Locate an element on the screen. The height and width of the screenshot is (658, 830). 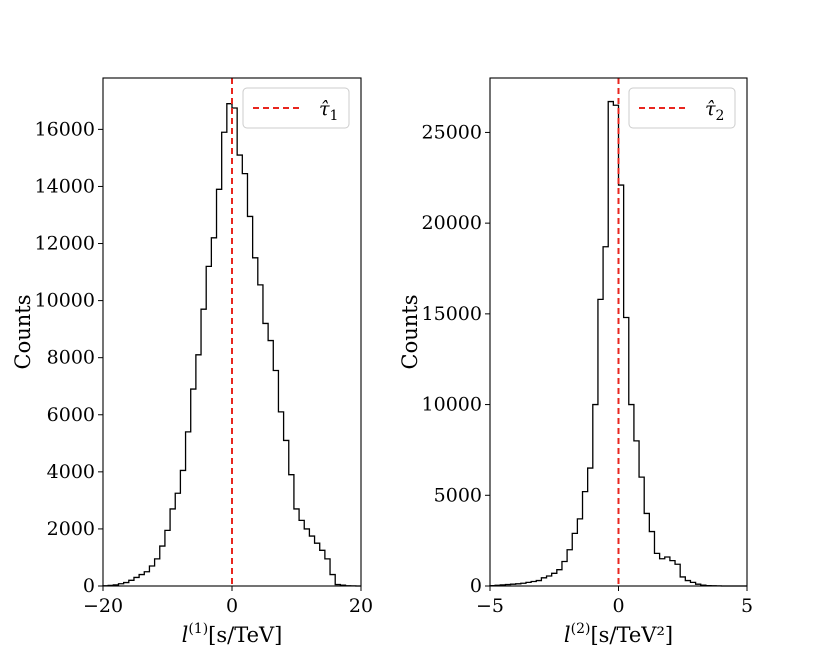
x-axis-label: l(1)[s/TeV] is located at coordinates (232, 634).